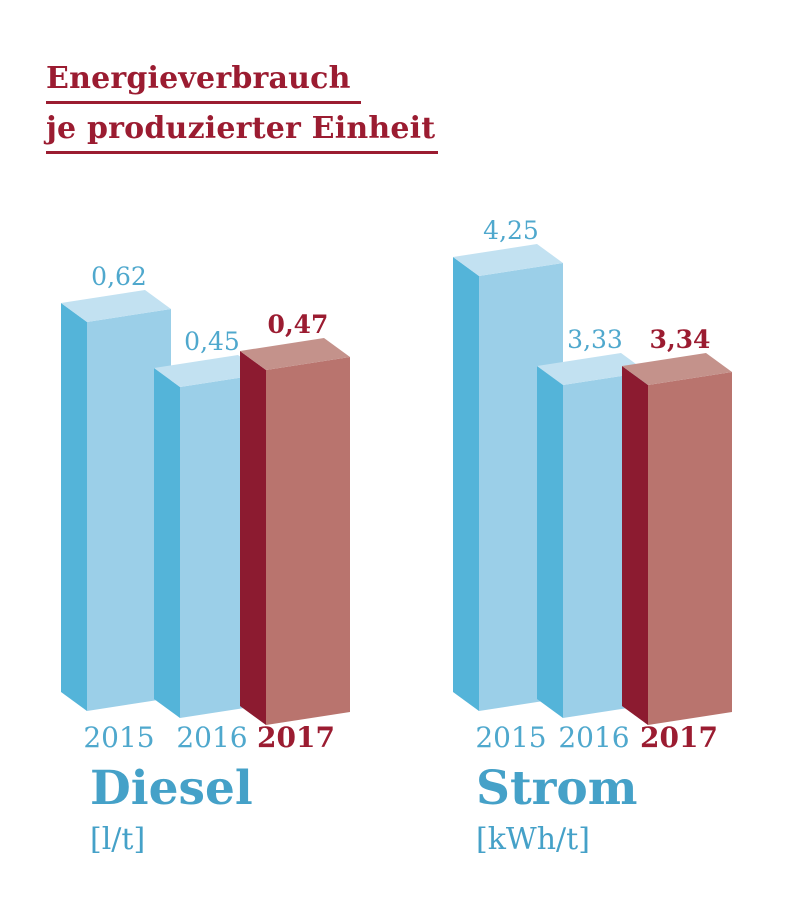 This screenshot has height=900, width=798. Describe the element at coordinates (680, 339) in the screenshot. I see `value-label-strom-2017: 3,34` at that location.